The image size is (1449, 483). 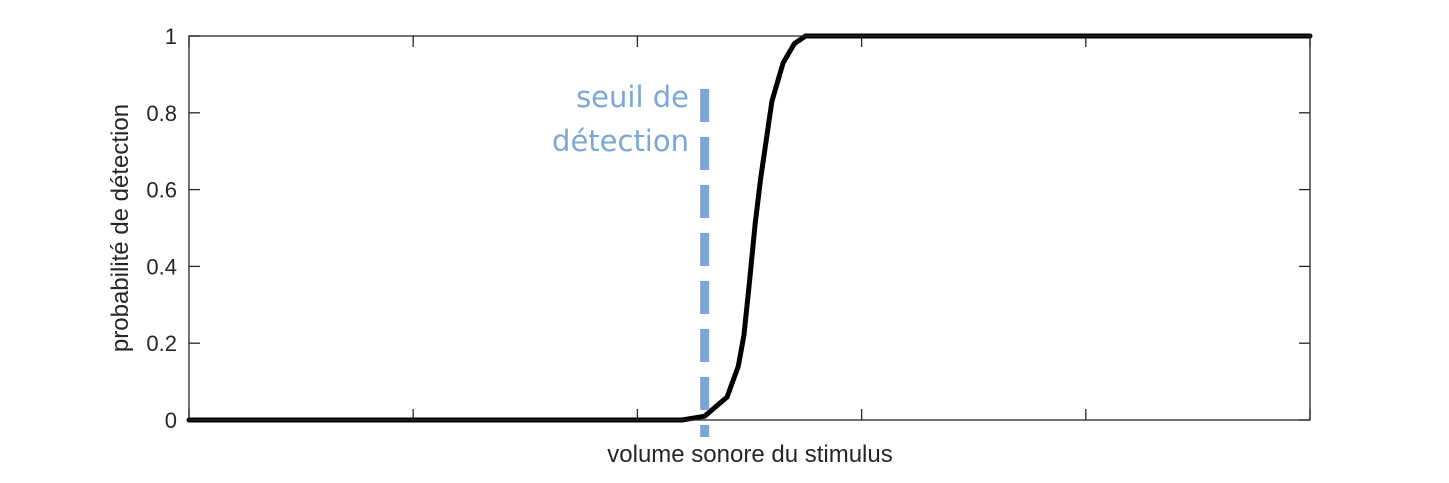 I want to click on y-tick-label: 0.8, so click(x=161, y=113).